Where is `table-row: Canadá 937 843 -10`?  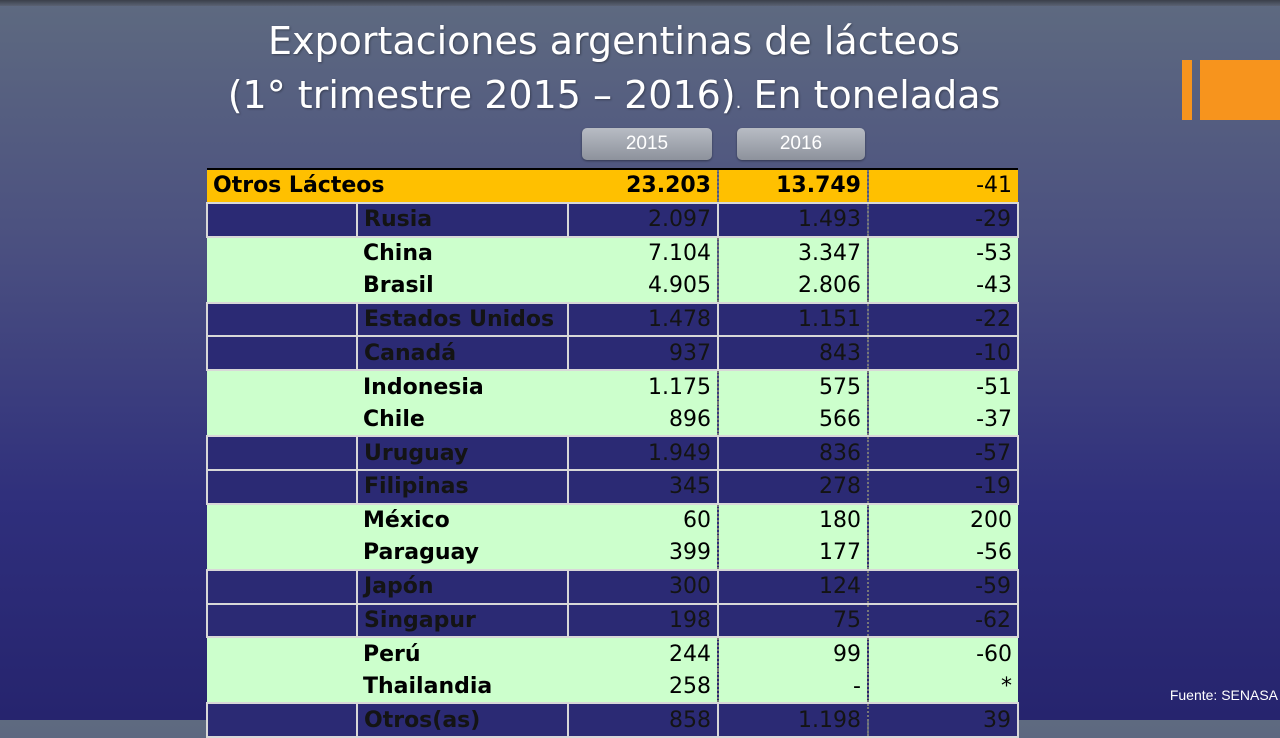
table-row: Canadá 937 843 -10 is located at coordinates (612, 353).